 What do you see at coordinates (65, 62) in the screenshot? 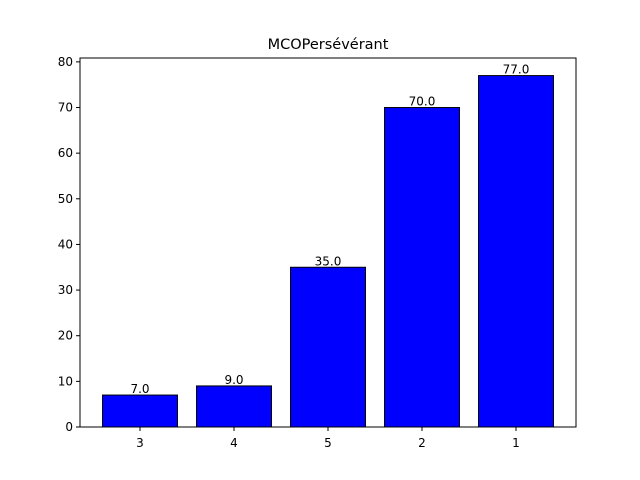
I see `y-tick-label-80: 80` at bounding box center [65, 62].